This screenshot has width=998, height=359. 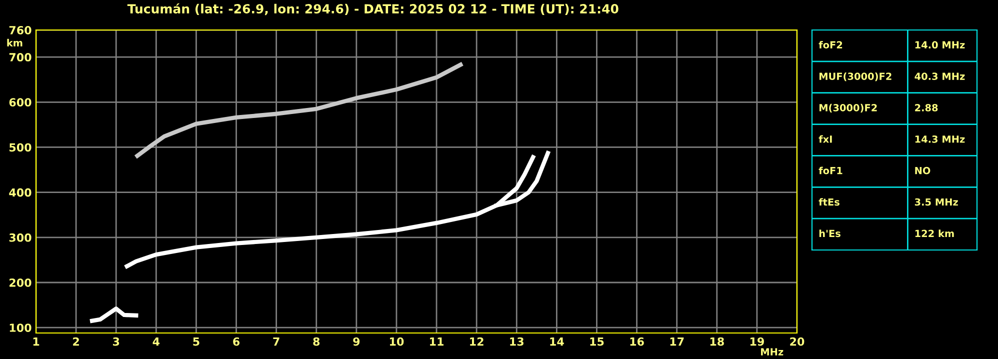 I want to click on x-tick-label: 10, so click(x=397, y=341).